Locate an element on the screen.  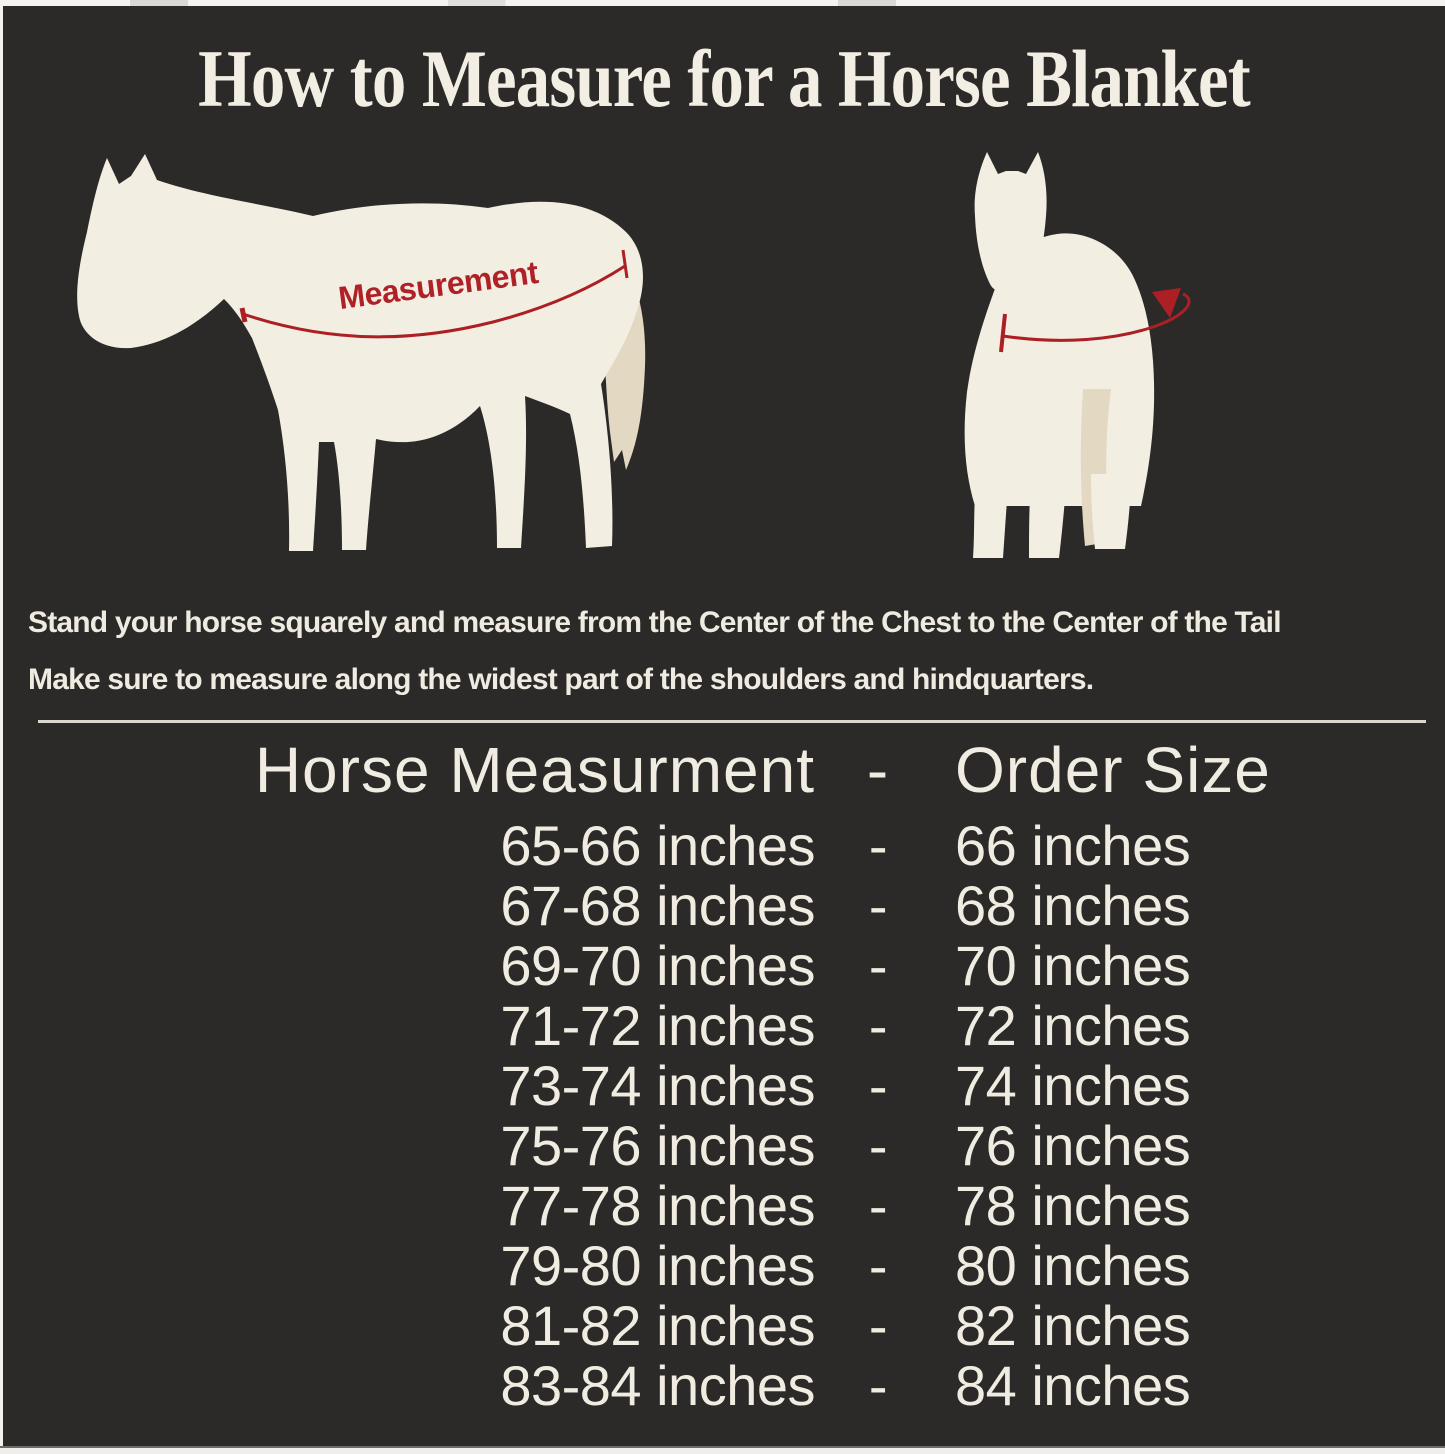
girth-measurement-arrow-line is located at coordinates (1096, 317).